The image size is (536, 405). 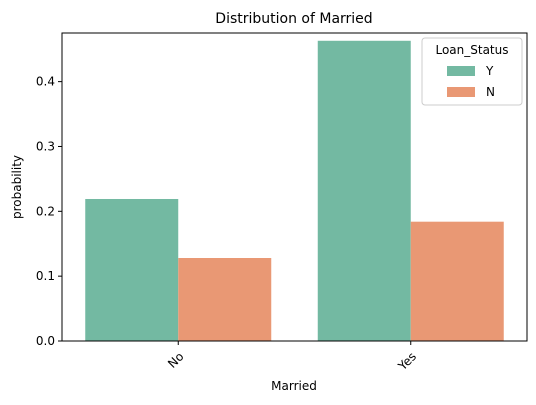 What do you see at coordinates (45, 211) in the screenshot?
I see `y-tick-label: 0.2` at bounding box center [45, 211].